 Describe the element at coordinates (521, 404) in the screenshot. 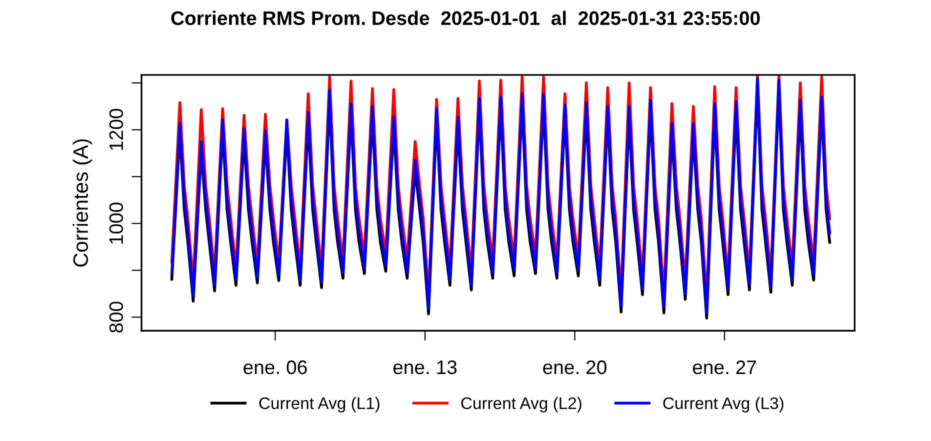

I see `legend-label: Current Avg (L2)` at that location.